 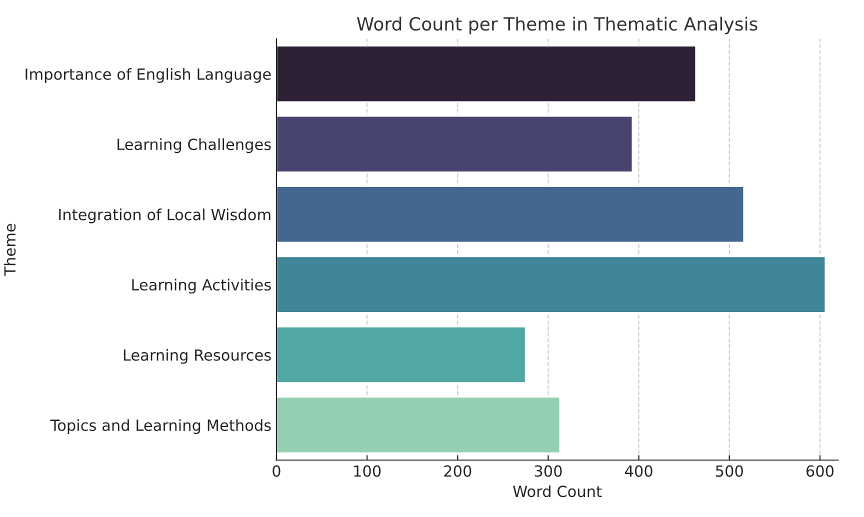 What do you see at coordinates (729, 471) in the screenshot?
I see `x-tick-label: 500` at bounding box center [729, 471].